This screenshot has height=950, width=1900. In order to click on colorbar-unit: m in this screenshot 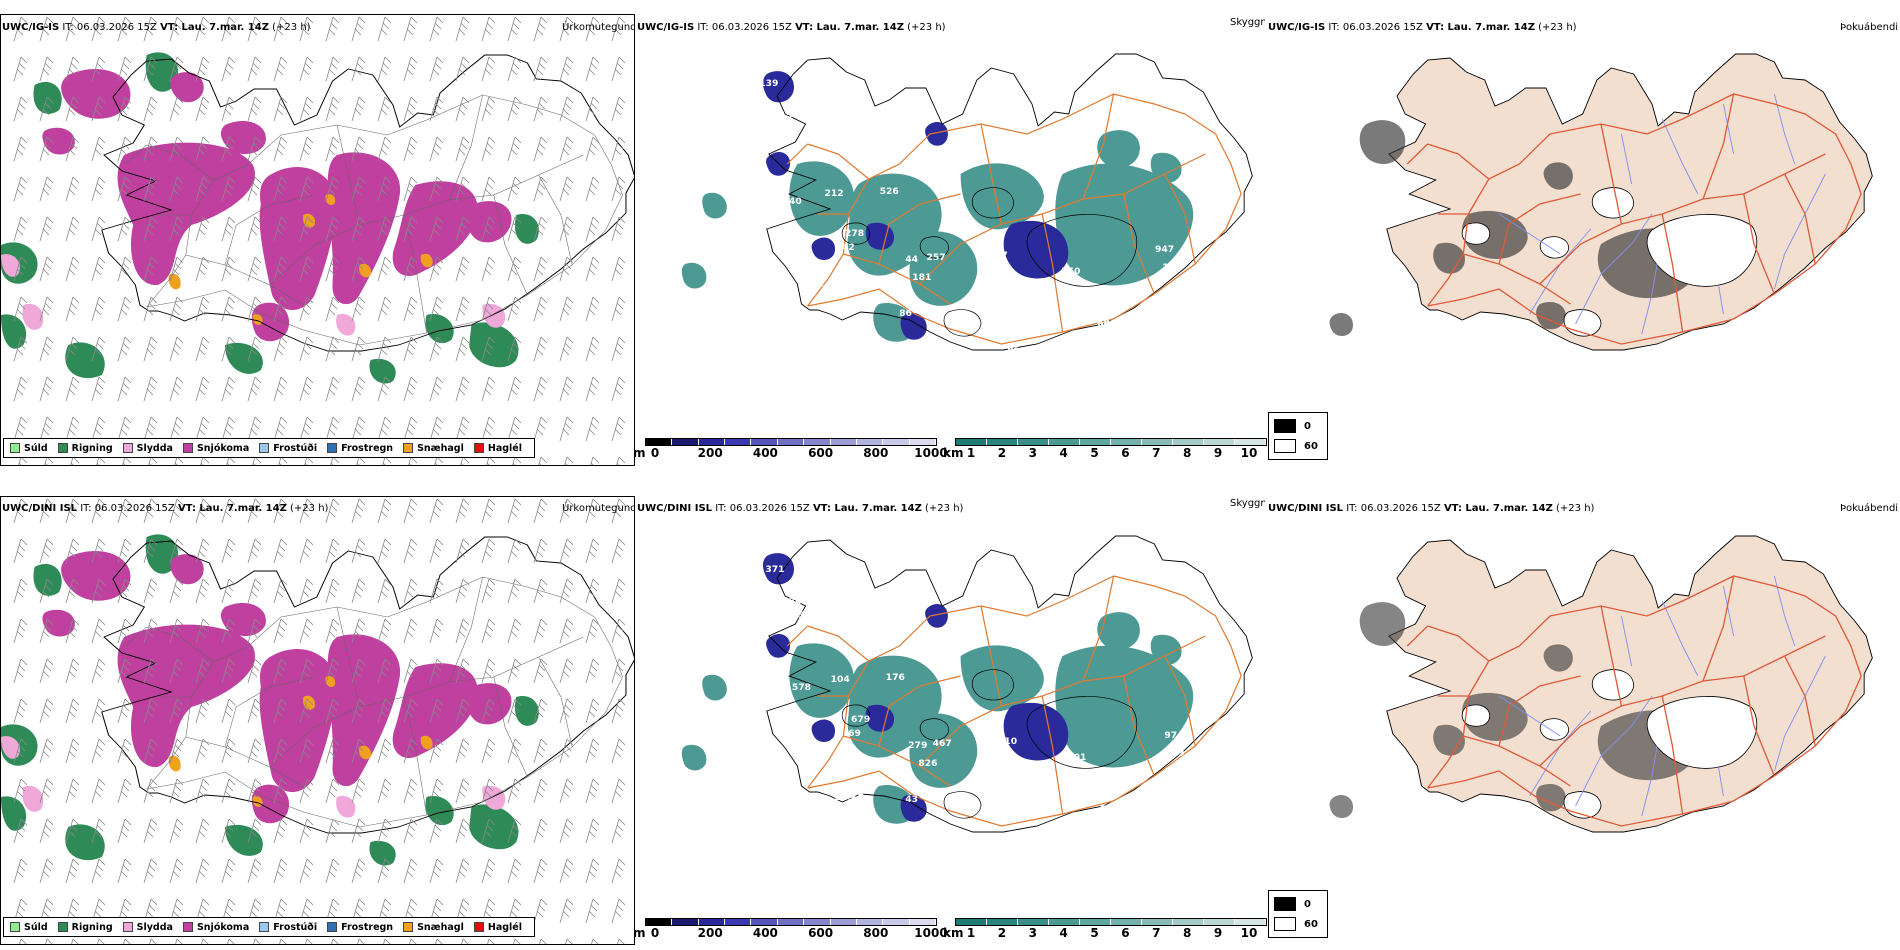, I will do `click(639, 933)`.